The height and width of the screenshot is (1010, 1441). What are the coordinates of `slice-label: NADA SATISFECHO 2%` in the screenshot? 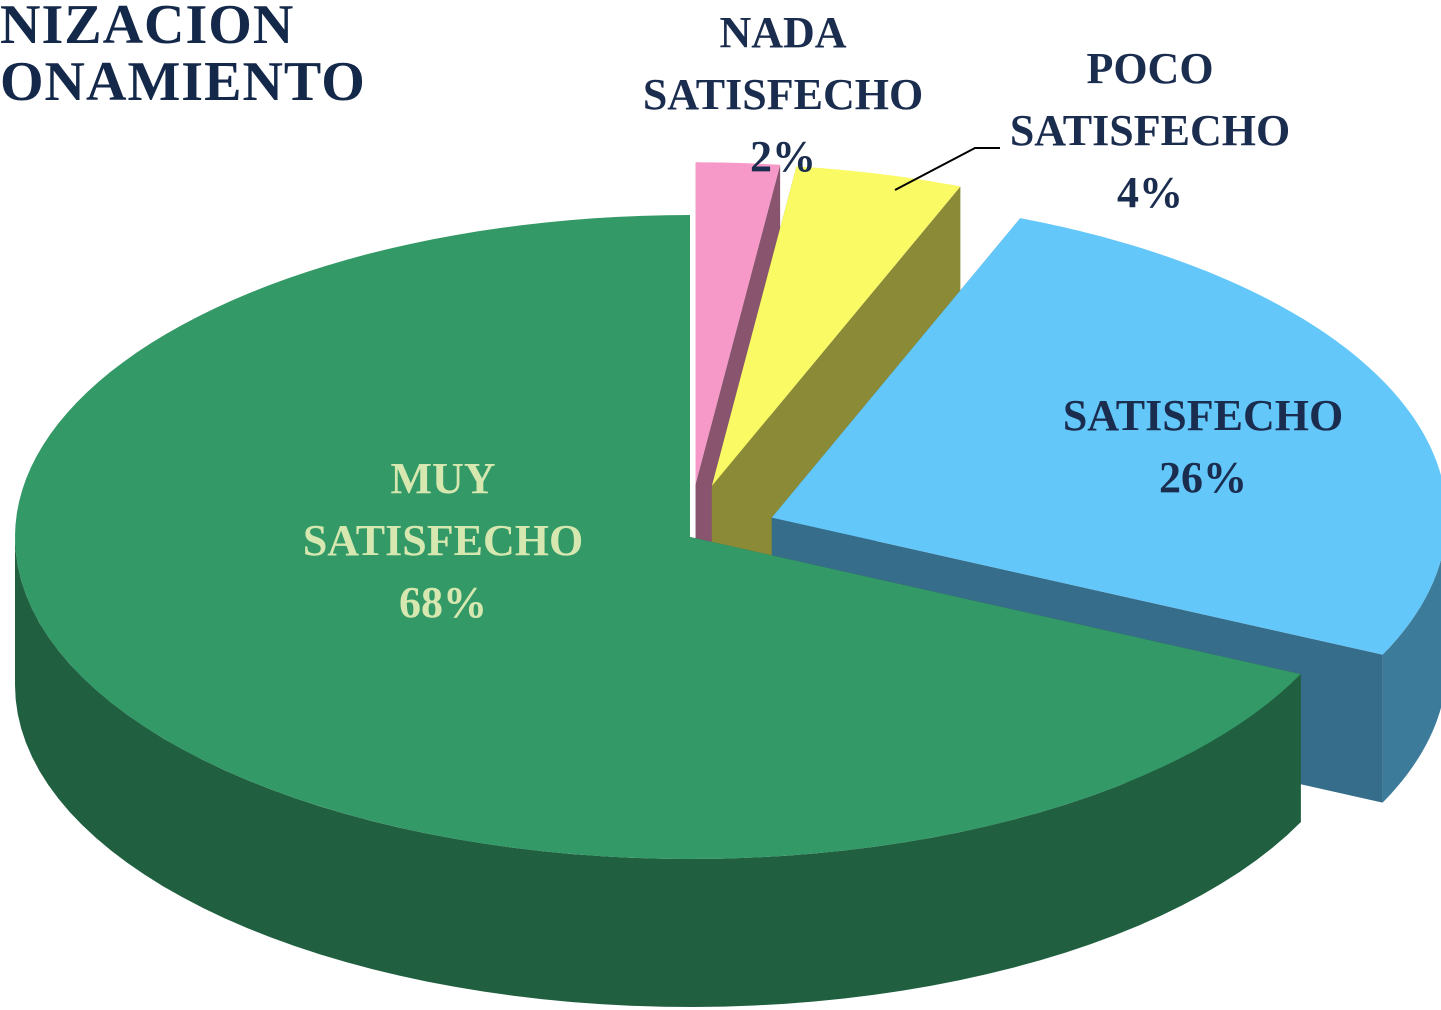 It's located at (783, 95).